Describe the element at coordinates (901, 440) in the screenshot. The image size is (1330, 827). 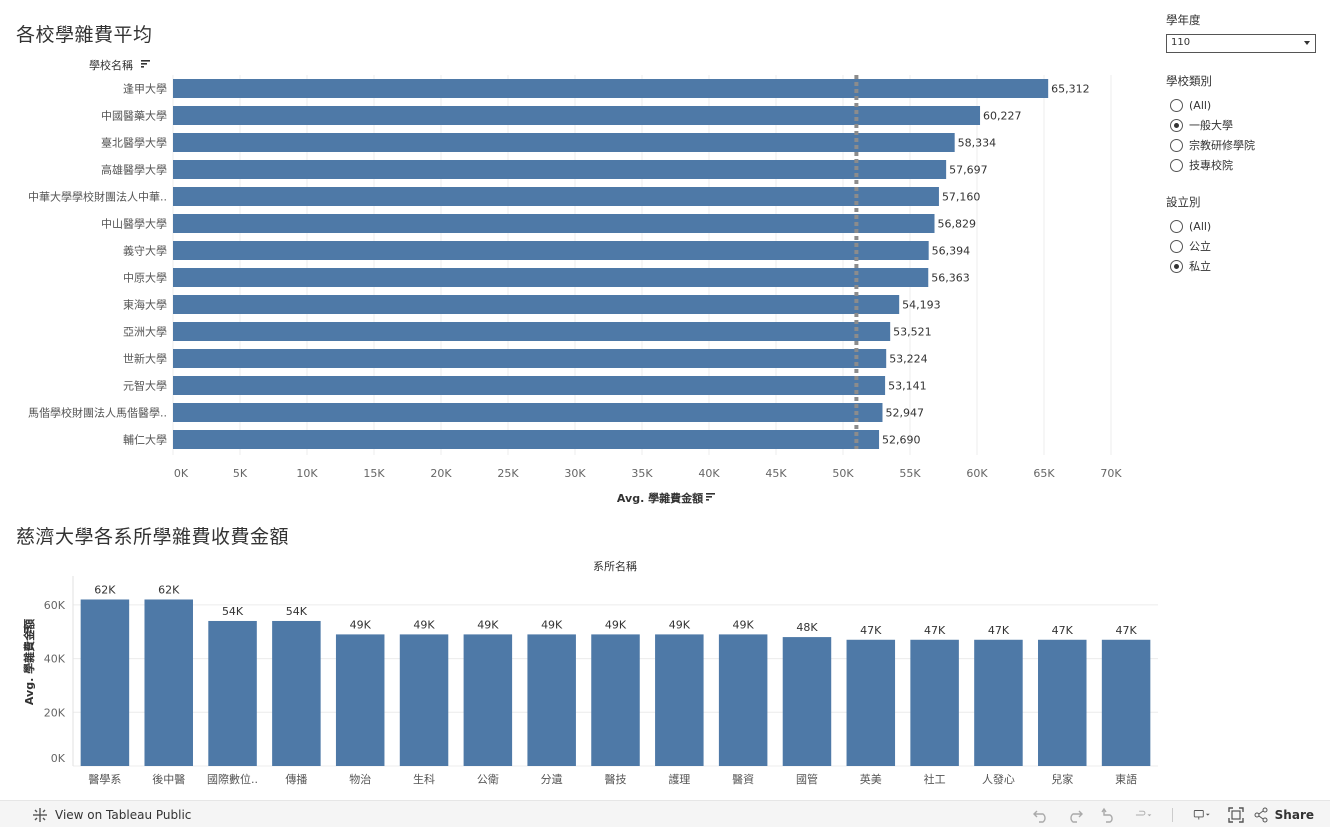
I see `bar-value-label: 52,690` at that location.